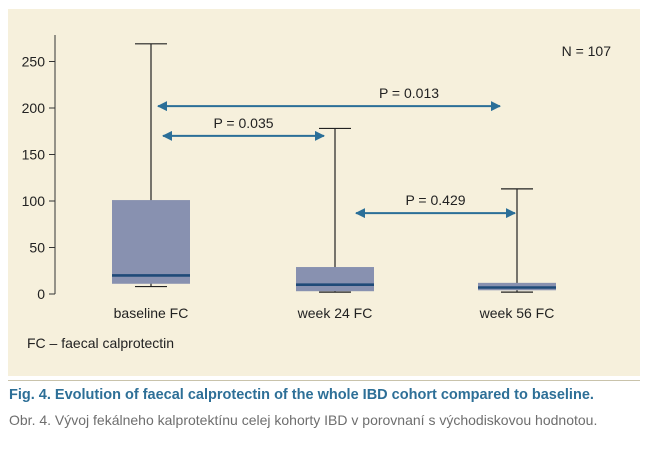 Image resolution: width=645 pixels, height=457 pixels. What do you see at coordinates (587, 51) in the screenshot?
I see `sample-size-annotation: N = 107` at bounding box center [587, 51].